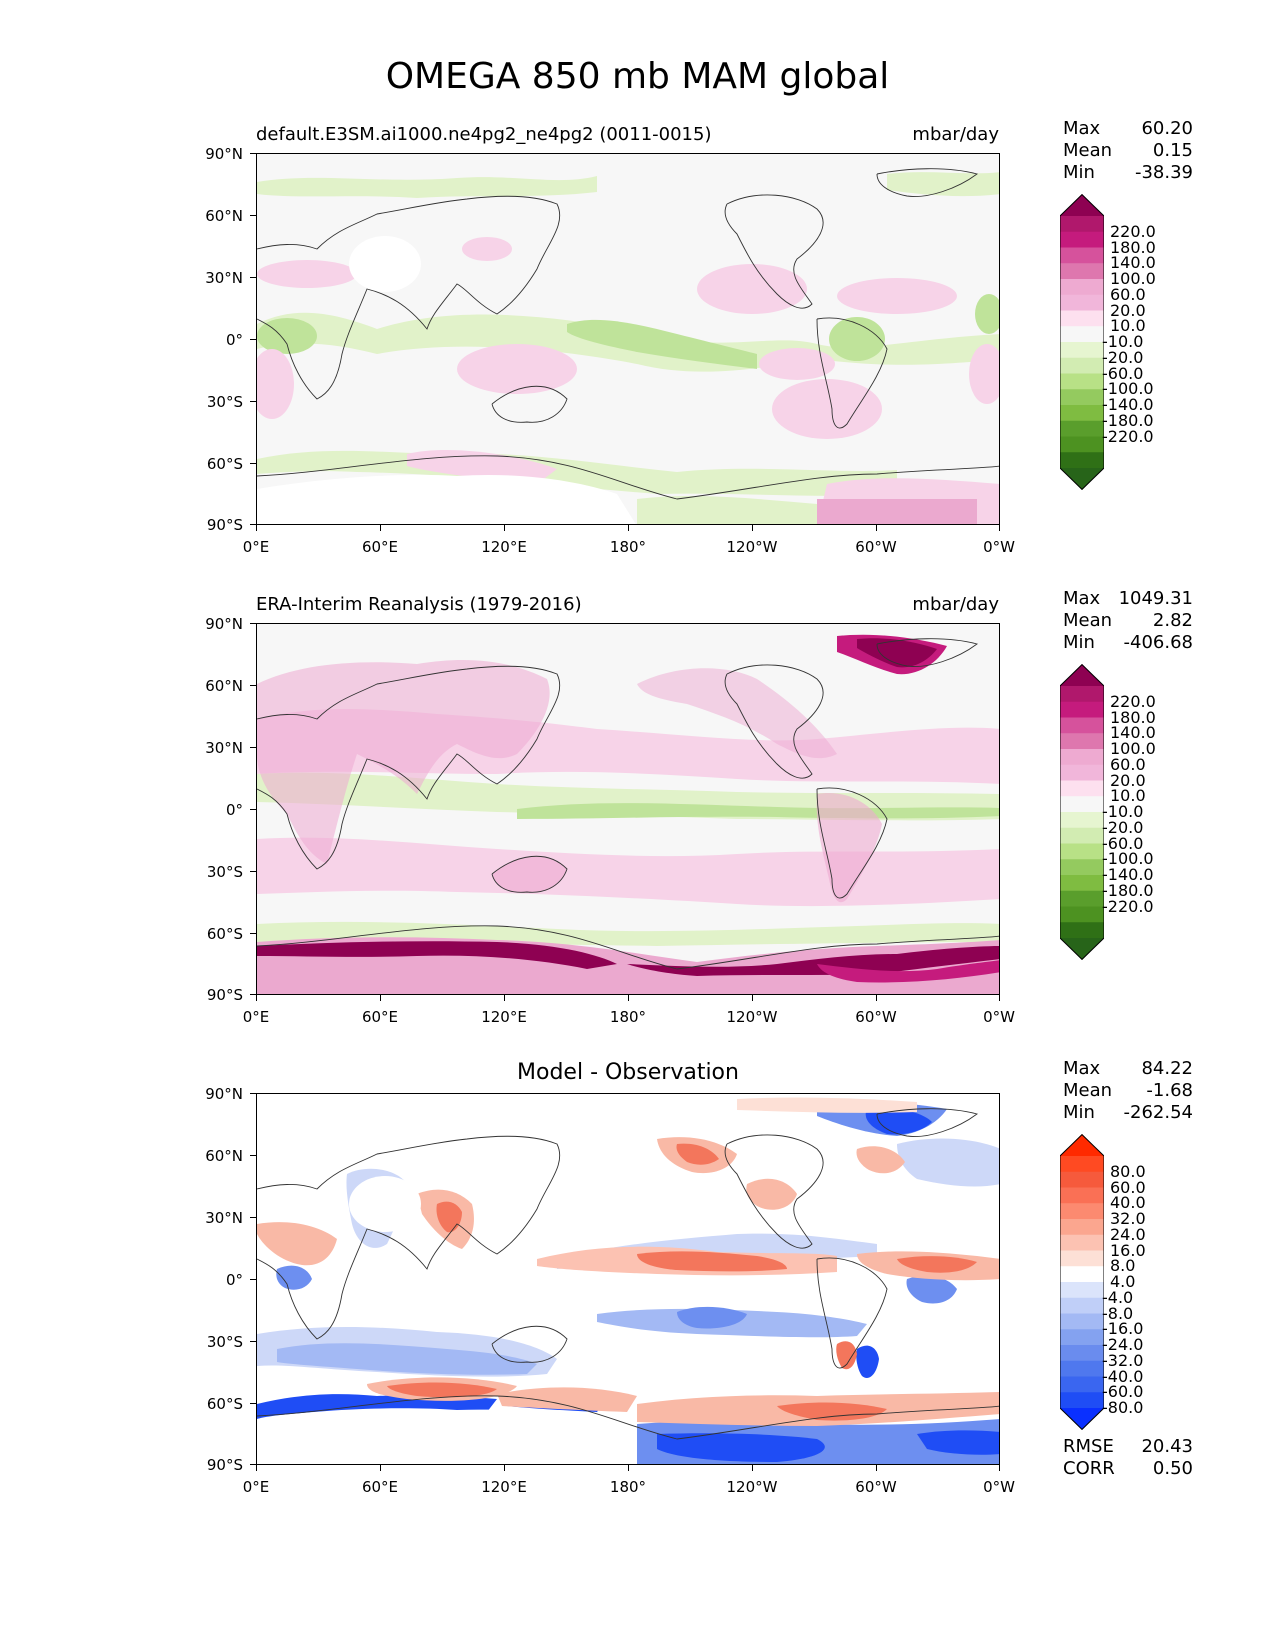  Describe the element at coordinates (1123, 1407) in the screenshot. I see `colorbar-tick-label: -80.0` at that location.